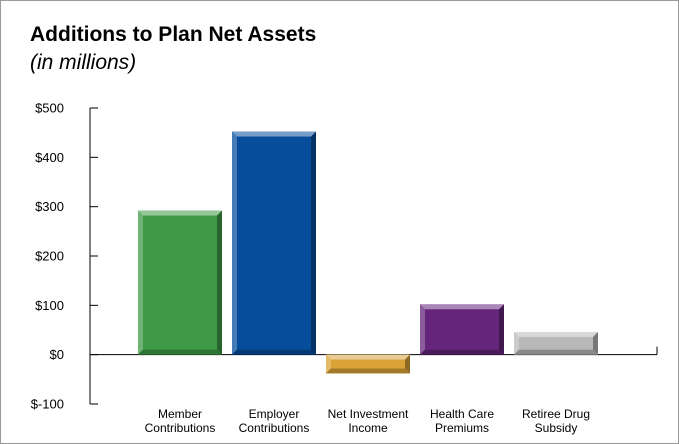  I want to click on y-tick-label: $200, so click(49, 256).